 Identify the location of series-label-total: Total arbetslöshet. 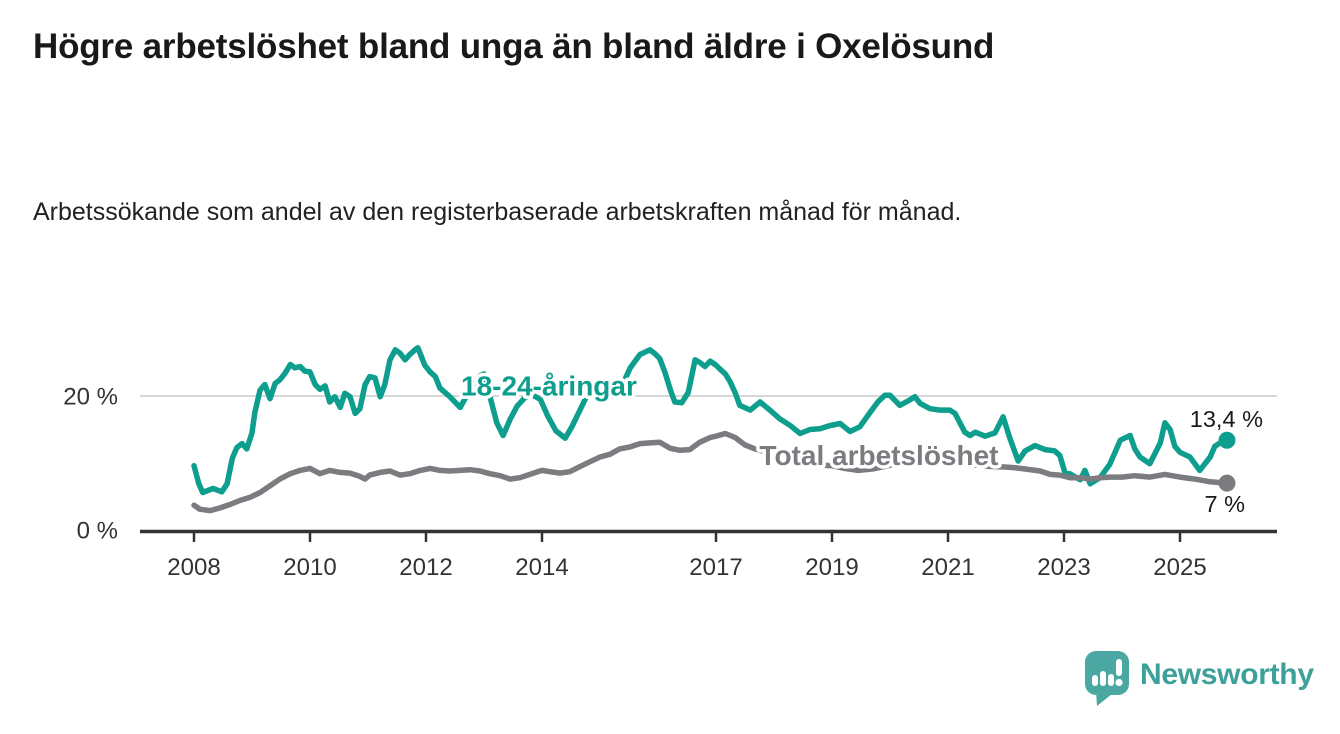
(878, 455).